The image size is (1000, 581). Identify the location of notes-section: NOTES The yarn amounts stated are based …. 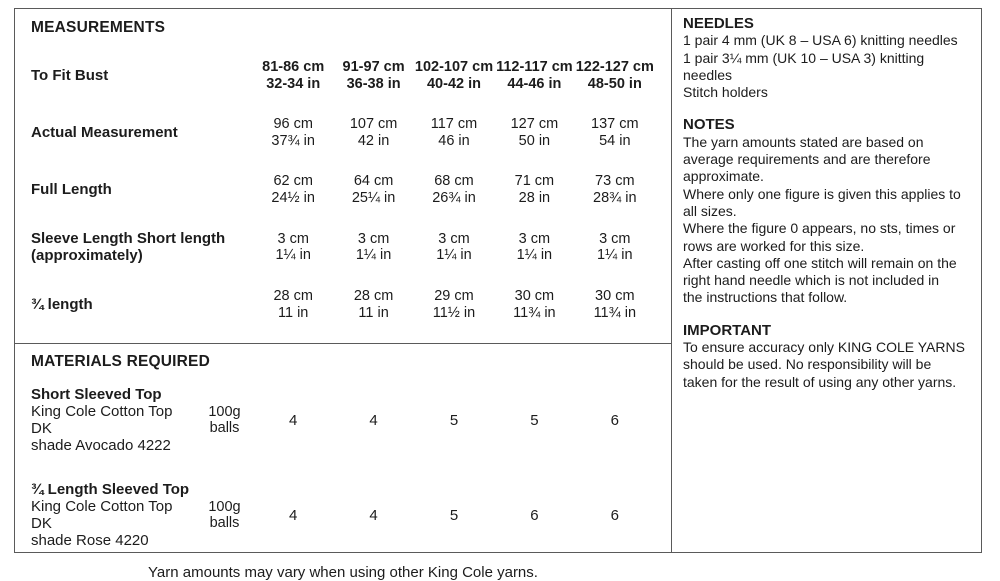
(828, 211).